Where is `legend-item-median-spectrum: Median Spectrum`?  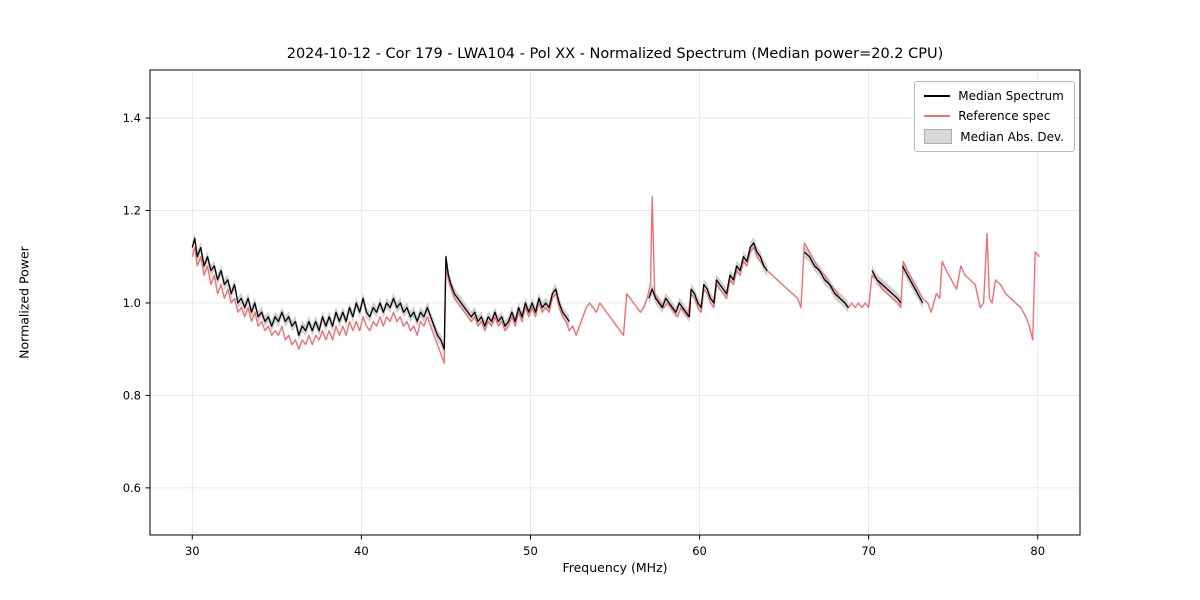 legend-item-median-spectrum: Median Spectrum is located at coordinates (994, 96).